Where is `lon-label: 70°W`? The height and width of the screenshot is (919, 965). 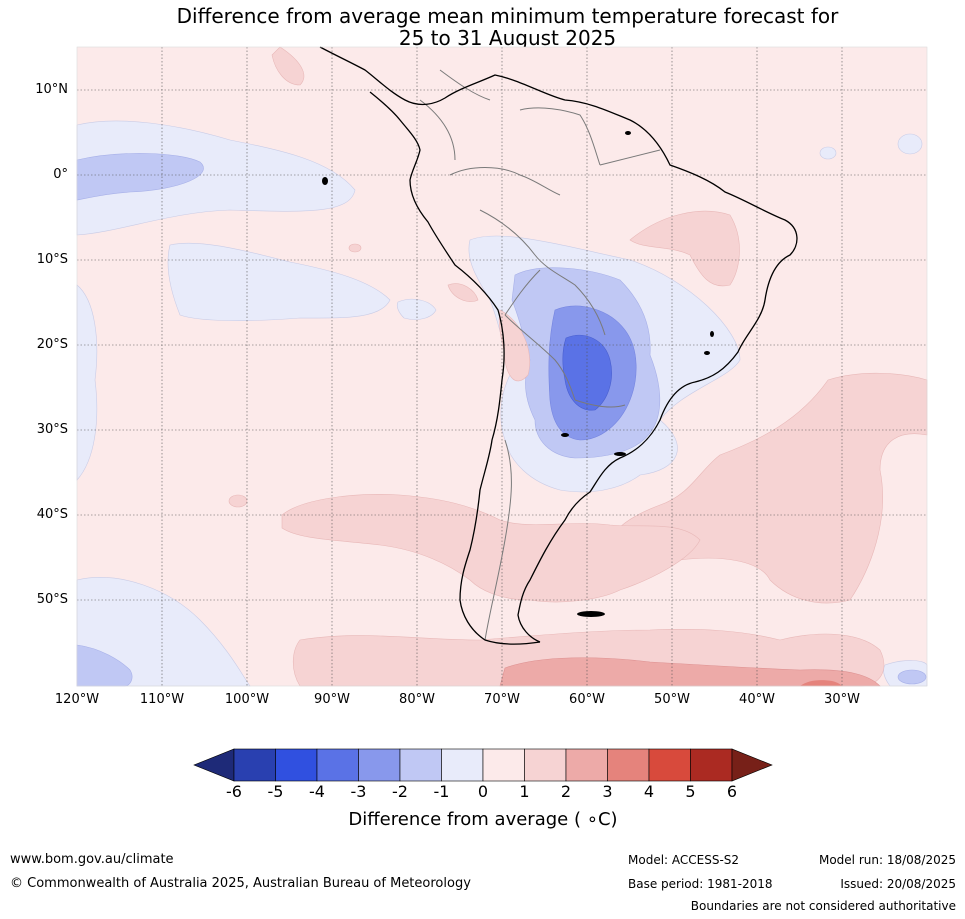 lon-label: 70°W is located at coordinates (502, 699).